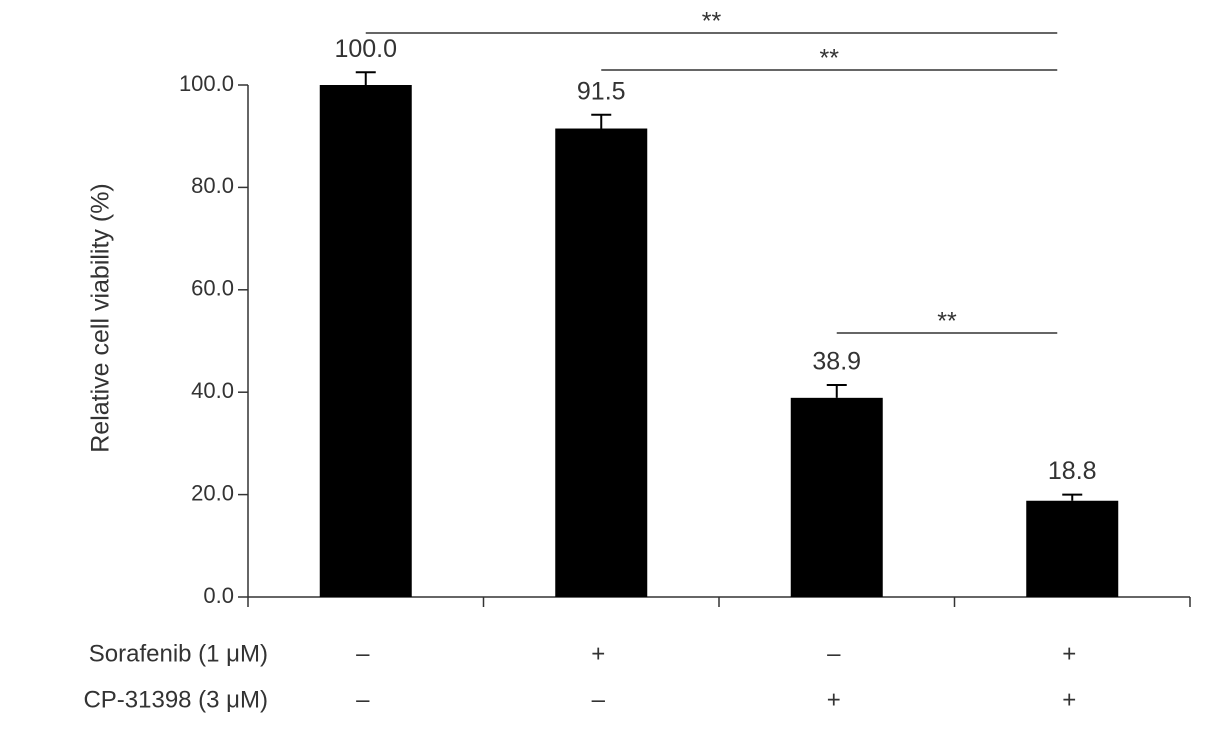  I want to click on value-label: 18.8, so click(1072, 471).